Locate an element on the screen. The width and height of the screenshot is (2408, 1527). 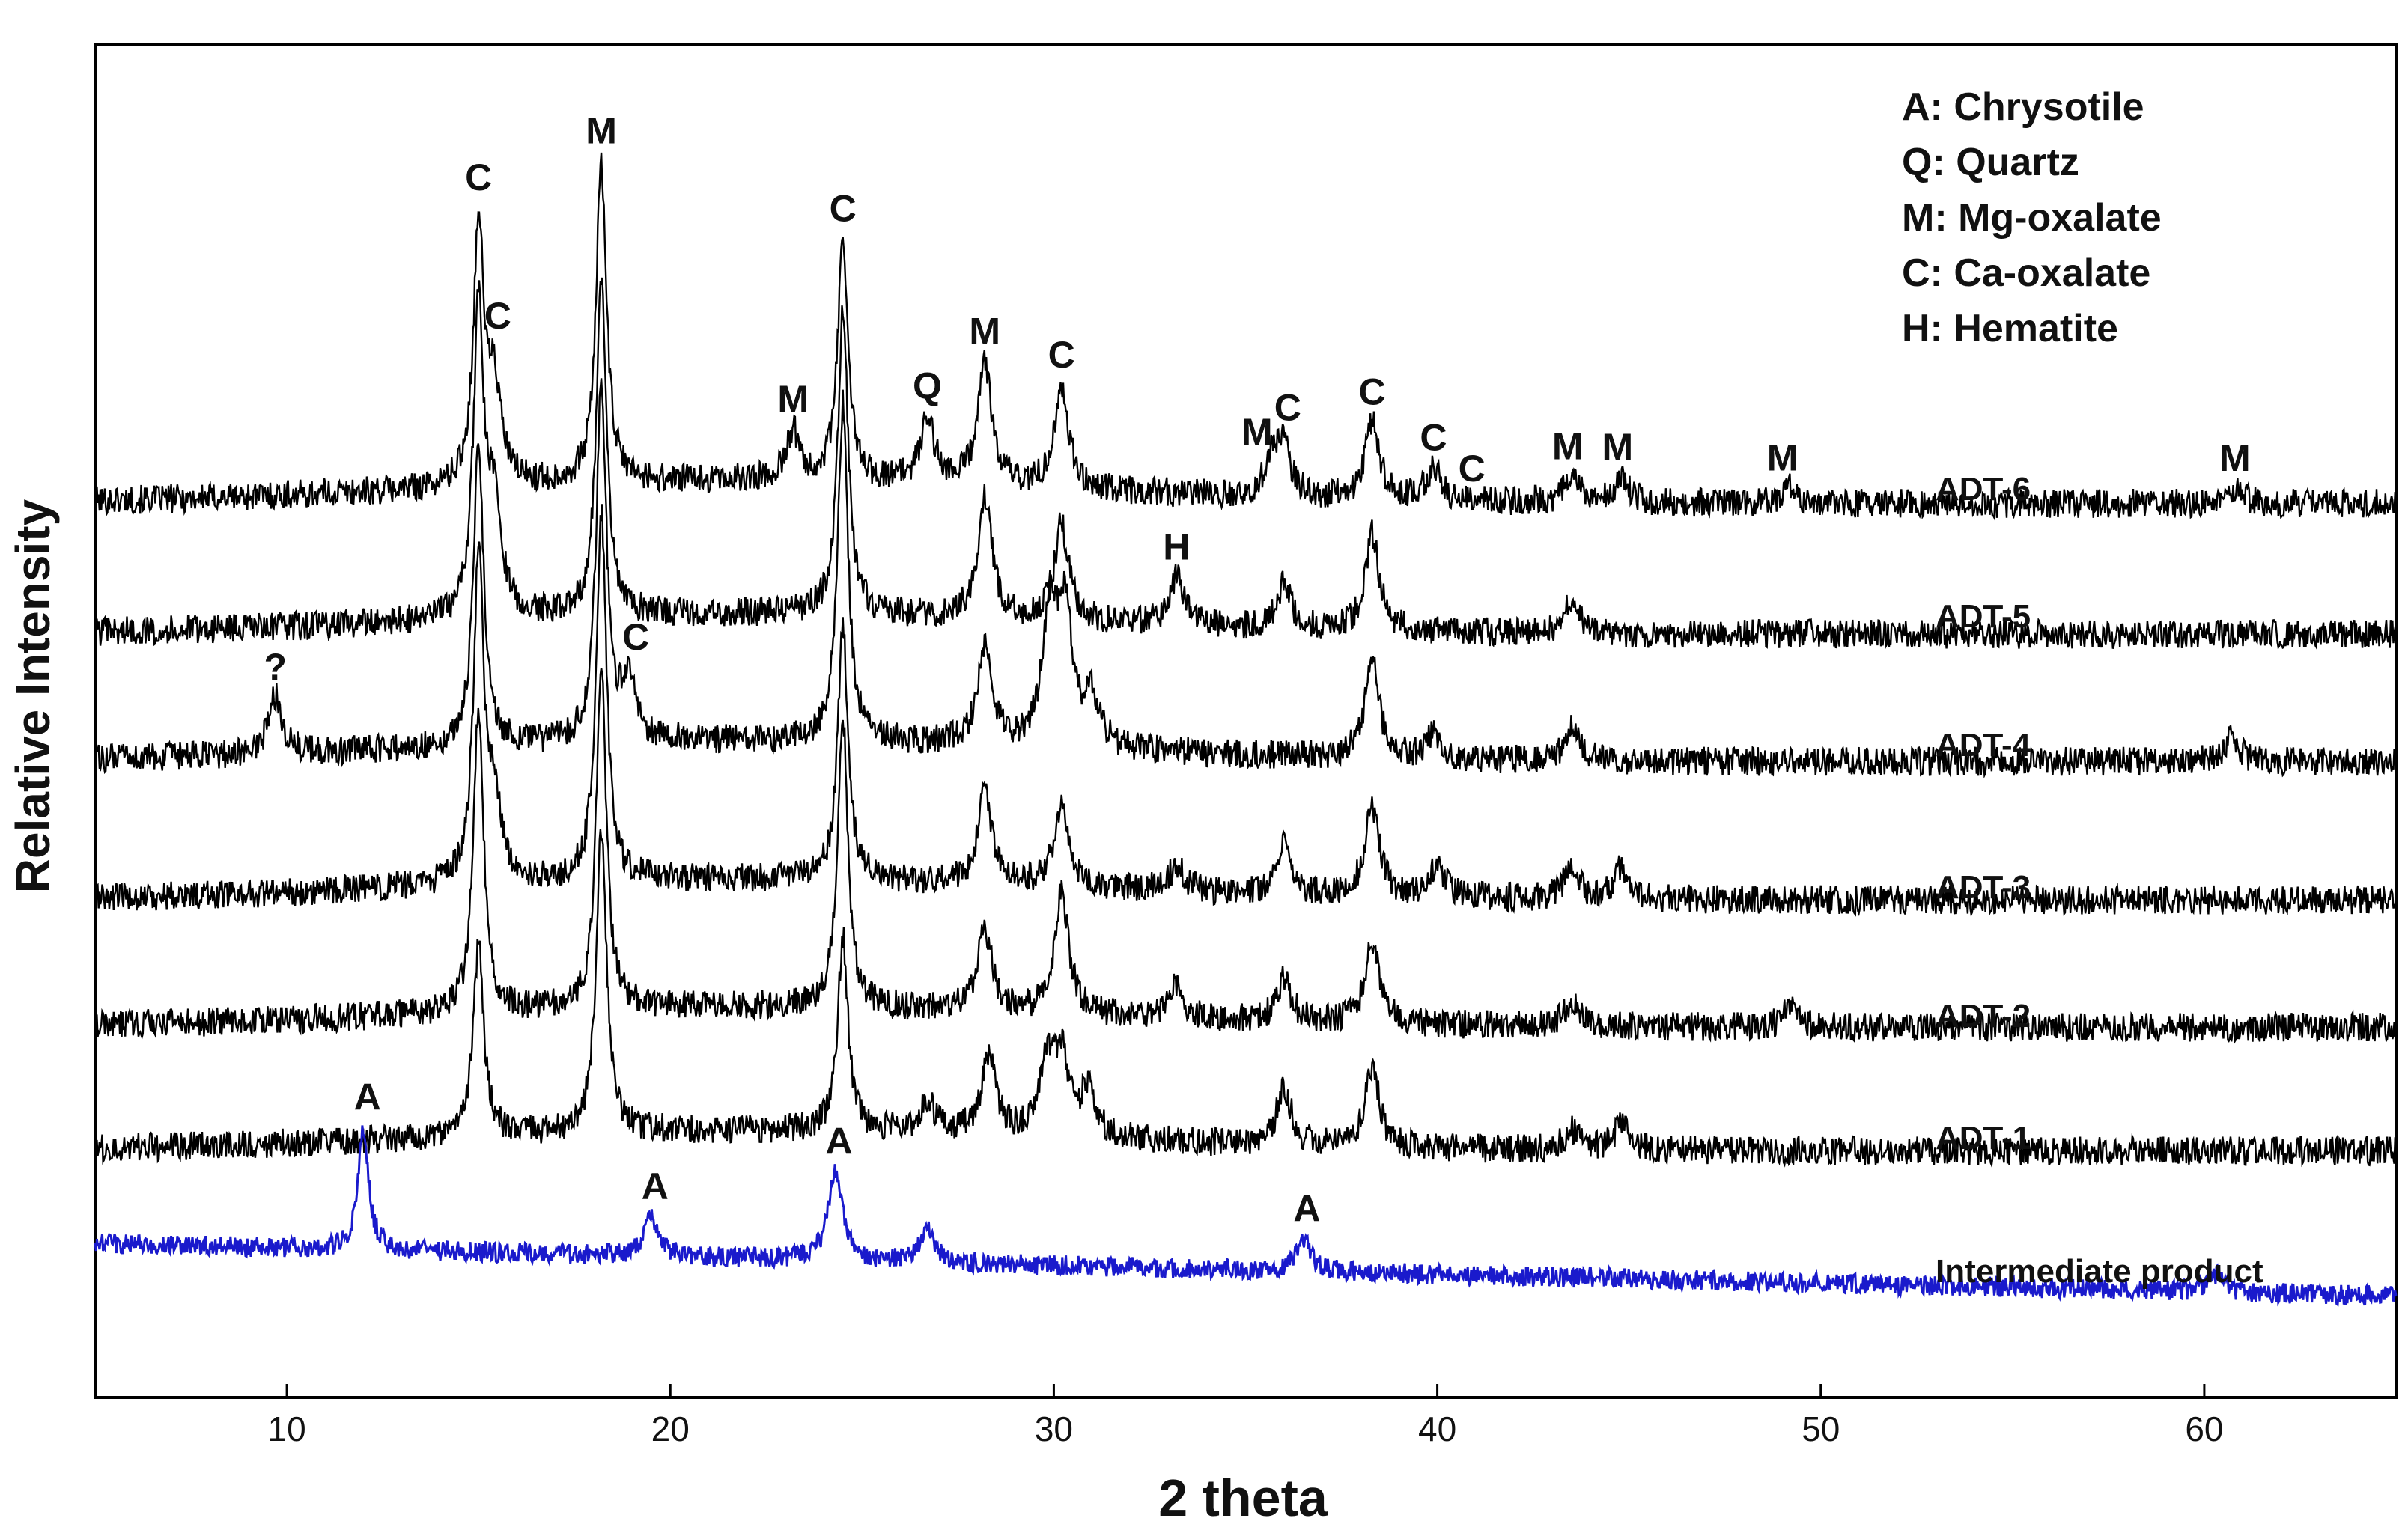
x-tick-label: 60 is located at coordinates (2204, 1428).